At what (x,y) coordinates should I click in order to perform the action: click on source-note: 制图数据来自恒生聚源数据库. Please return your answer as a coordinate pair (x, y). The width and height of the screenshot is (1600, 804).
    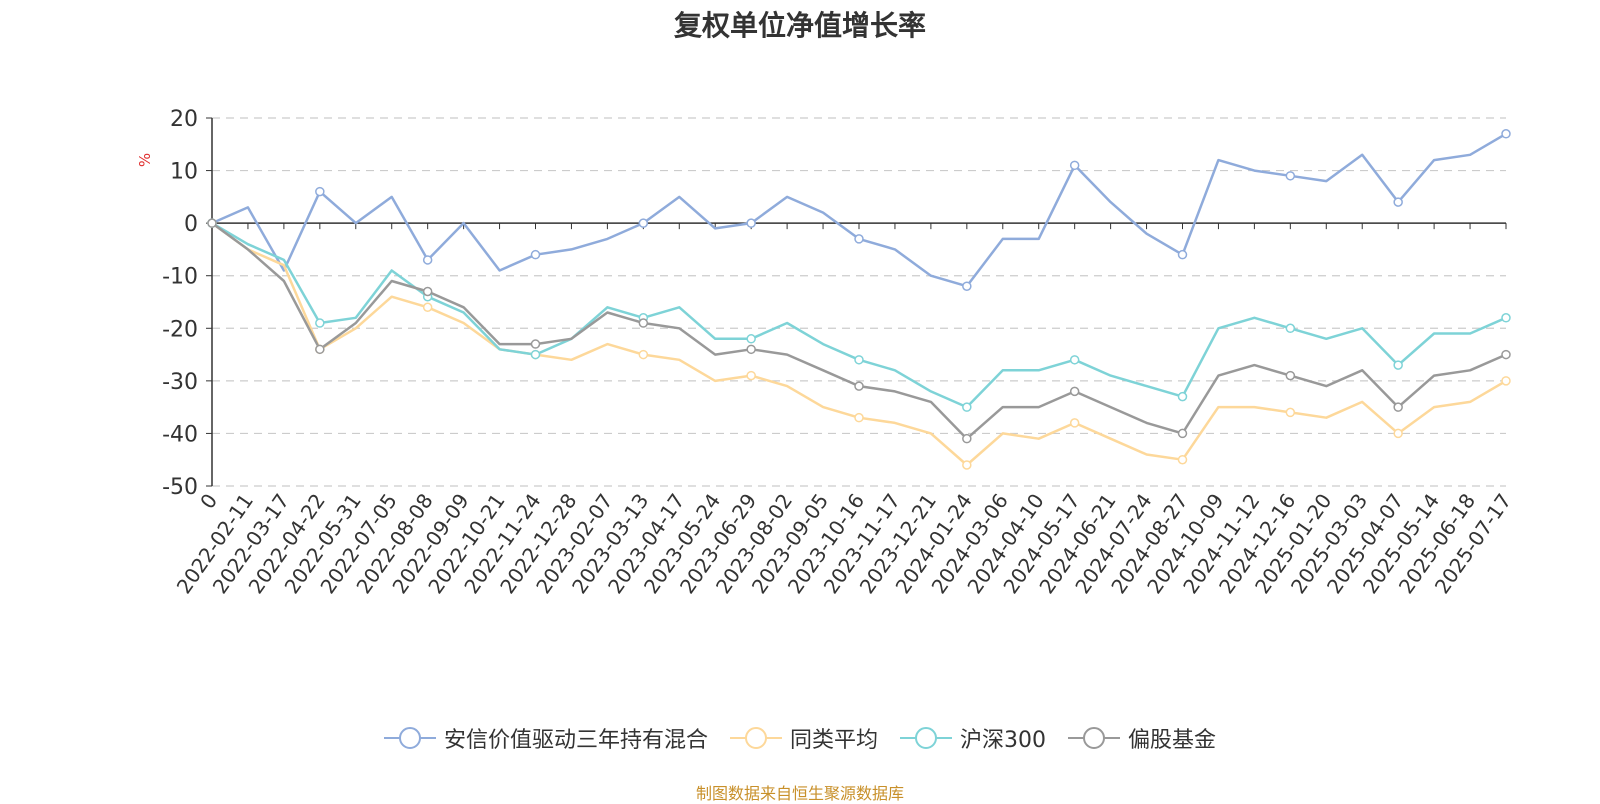
    Looking at the image, I should click on (799, 793).